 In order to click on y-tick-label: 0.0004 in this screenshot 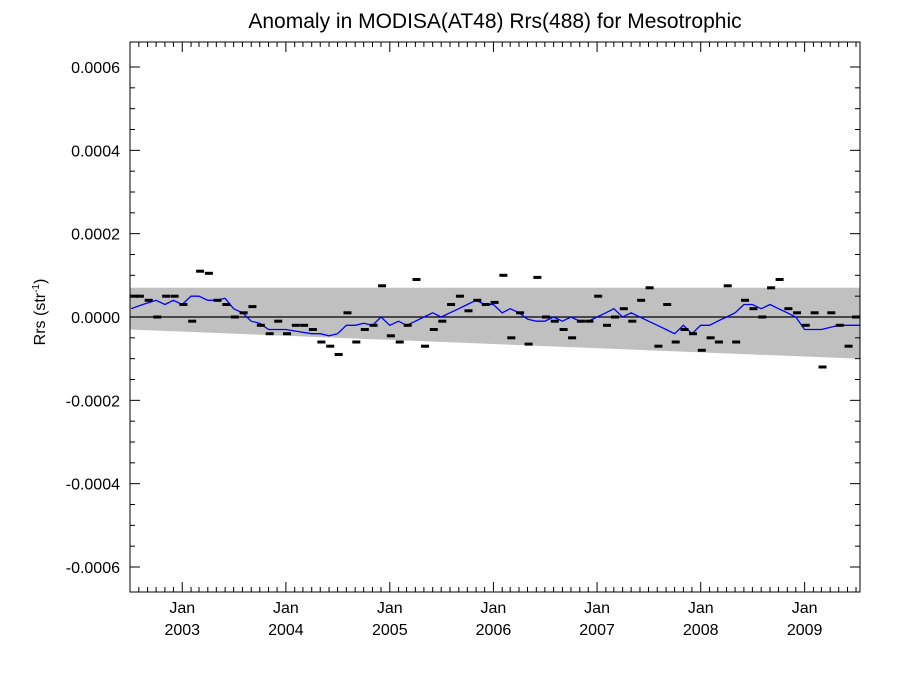, I will do `click(95, 151)`.